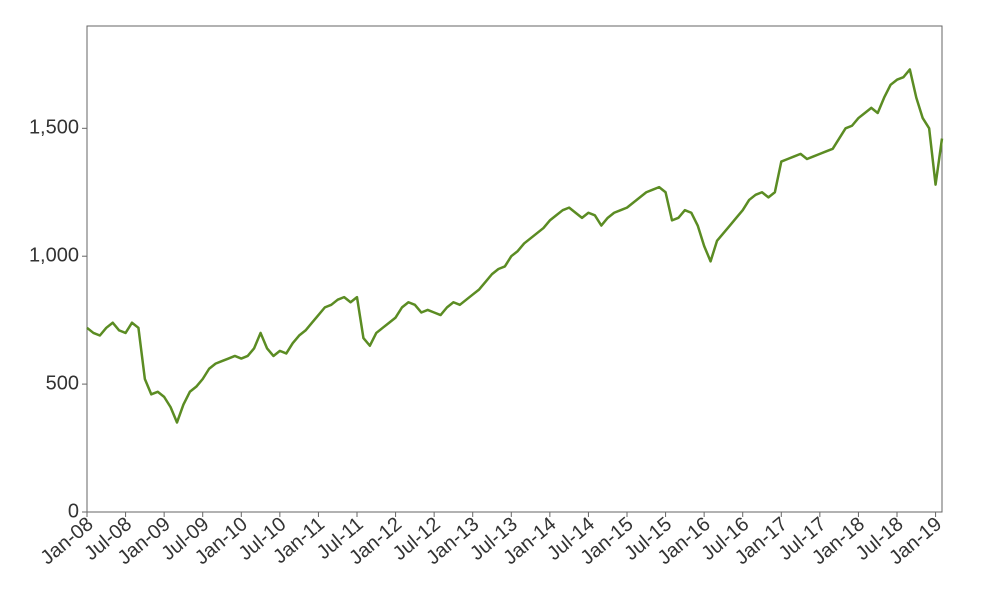  What do you see at coordinates (54, 128) in the screenshot?
I see `y-tick-label: 1,500` at bounding box center [54, 128].